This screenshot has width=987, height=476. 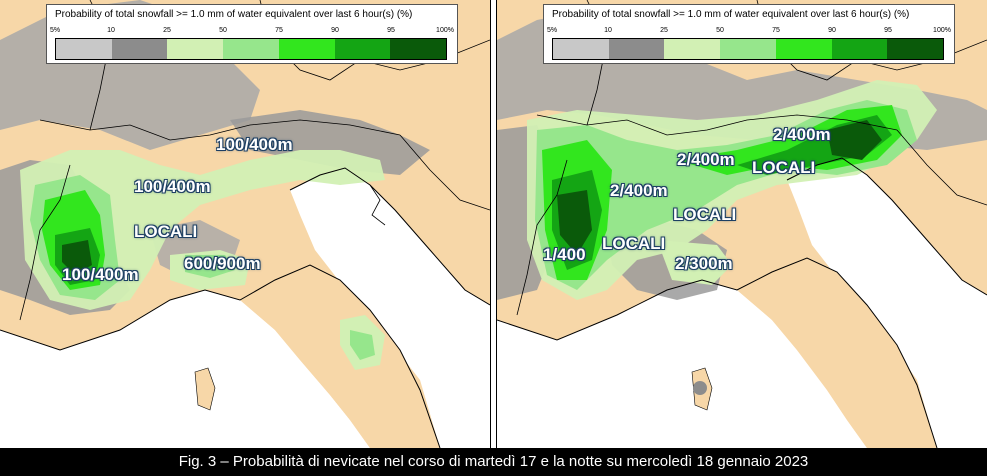 What do you see at coordinates (574, 222) in the screenshot?
I see `prob-zone-95-west` at bounding box center [574, 222].